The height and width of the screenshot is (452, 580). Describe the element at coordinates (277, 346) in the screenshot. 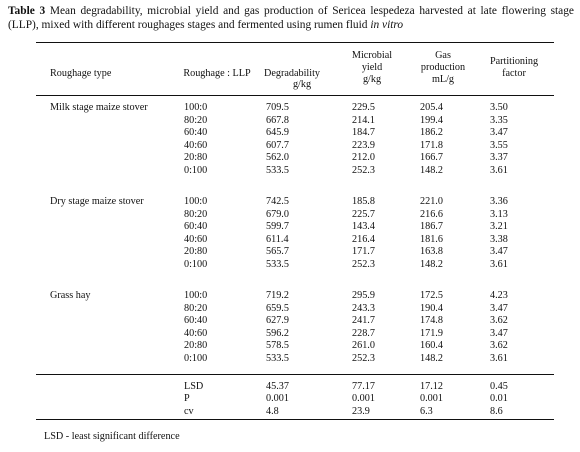

I see `table-cell: 578.5` at that location.